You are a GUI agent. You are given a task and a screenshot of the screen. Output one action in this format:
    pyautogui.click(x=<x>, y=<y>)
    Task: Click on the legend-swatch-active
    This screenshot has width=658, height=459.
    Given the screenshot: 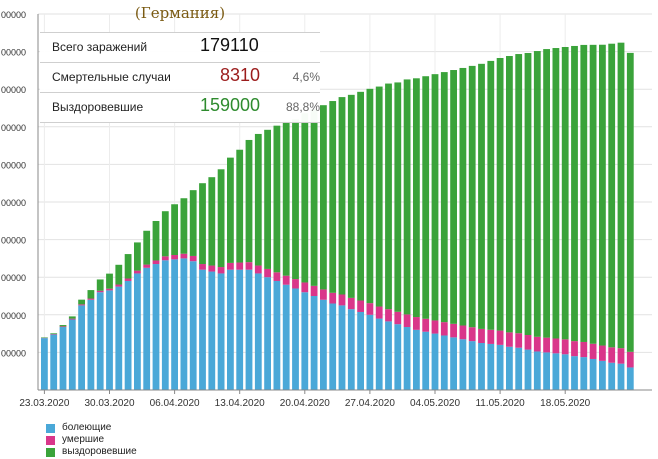 What is the action you would take?
    pyautogui.click(x=50, y=428)
    